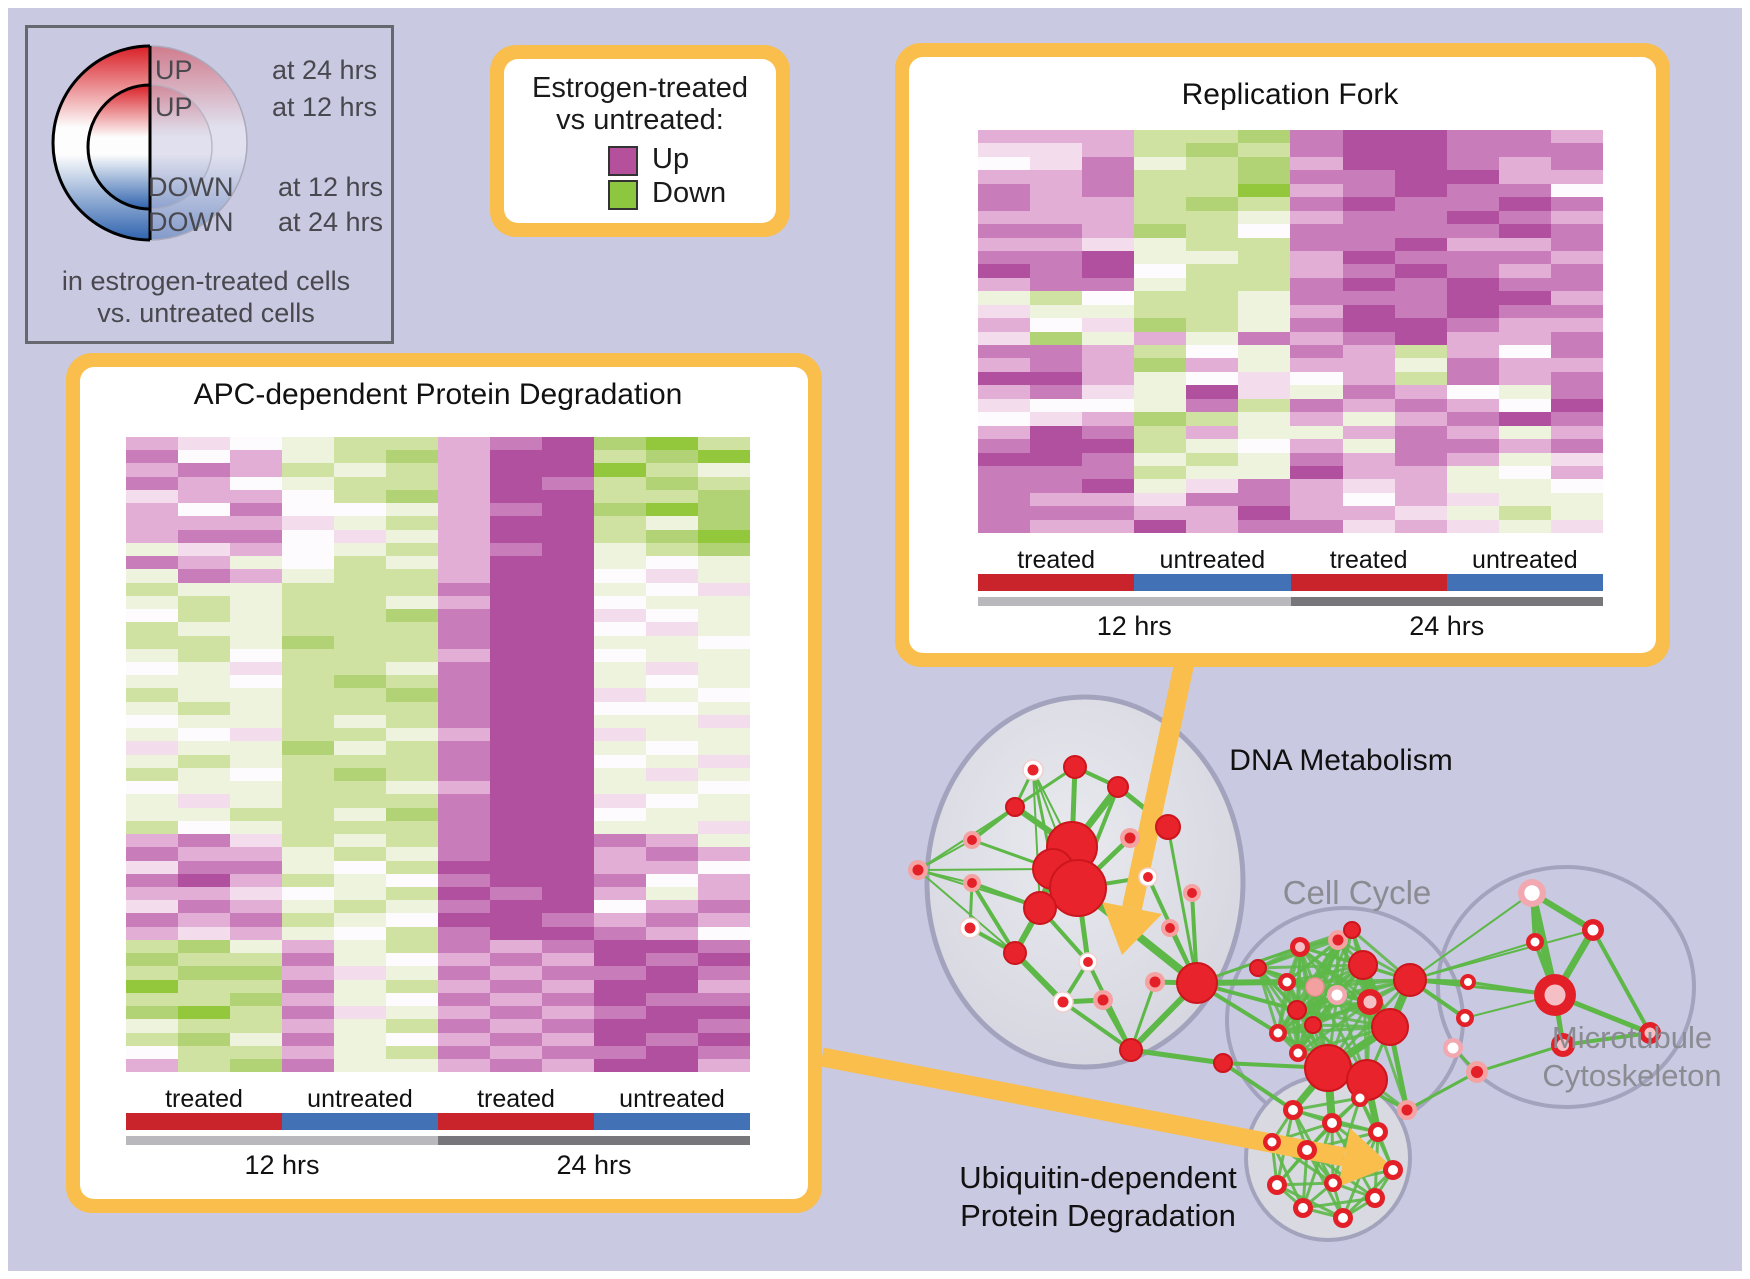 Image resolution: width=1750 pixels, height=1279 pixels. What do you see at coordinates (1098, 1215) in the screenshot?
I see `ubiquitin-label-line2: Protein Degradation` at bounding box center [1098, 1215].